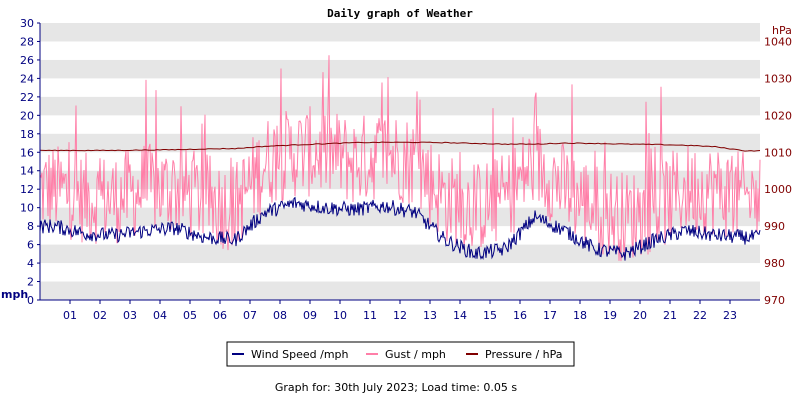 The width and height of the screenshot is (800, 400). Describe the element at coordinates (160, 315) in the screenshot. I see `x-tick-label: 04` at that location.